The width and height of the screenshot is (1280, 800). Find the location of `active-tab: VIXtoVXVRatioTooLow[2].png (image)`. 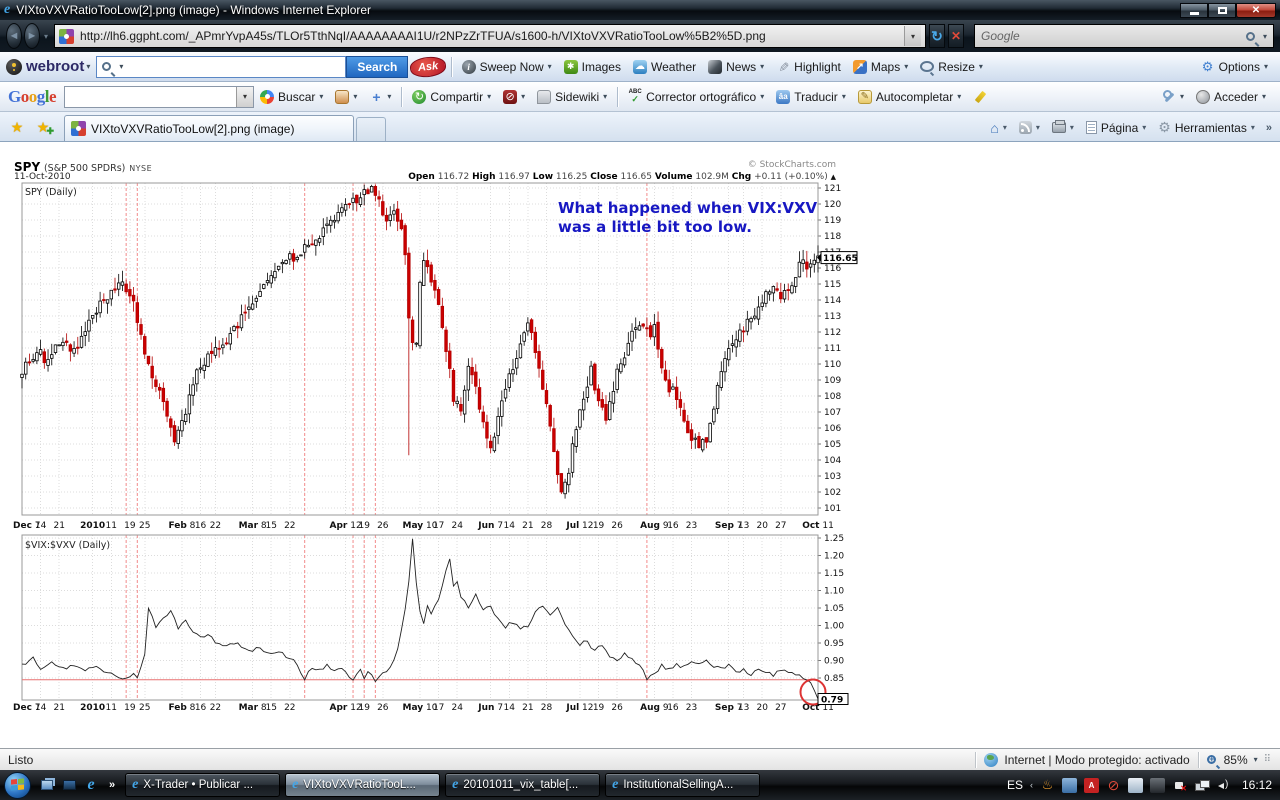

active-tab: VIXtoVXVRatioTooLow[2].png (image) is located at coordinates (209, 128).